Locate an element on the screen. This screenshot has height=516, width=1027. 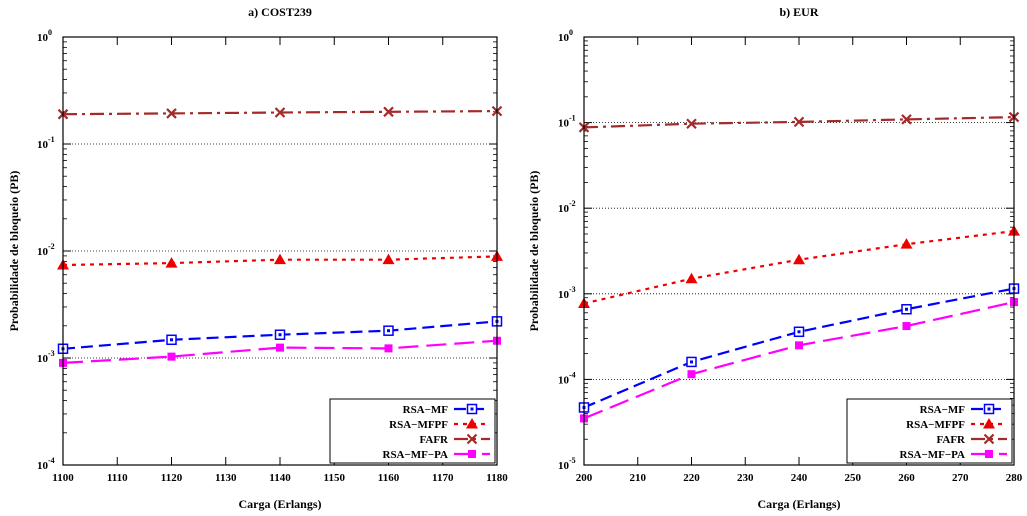
legend-box is located at coordinates (929, 431).